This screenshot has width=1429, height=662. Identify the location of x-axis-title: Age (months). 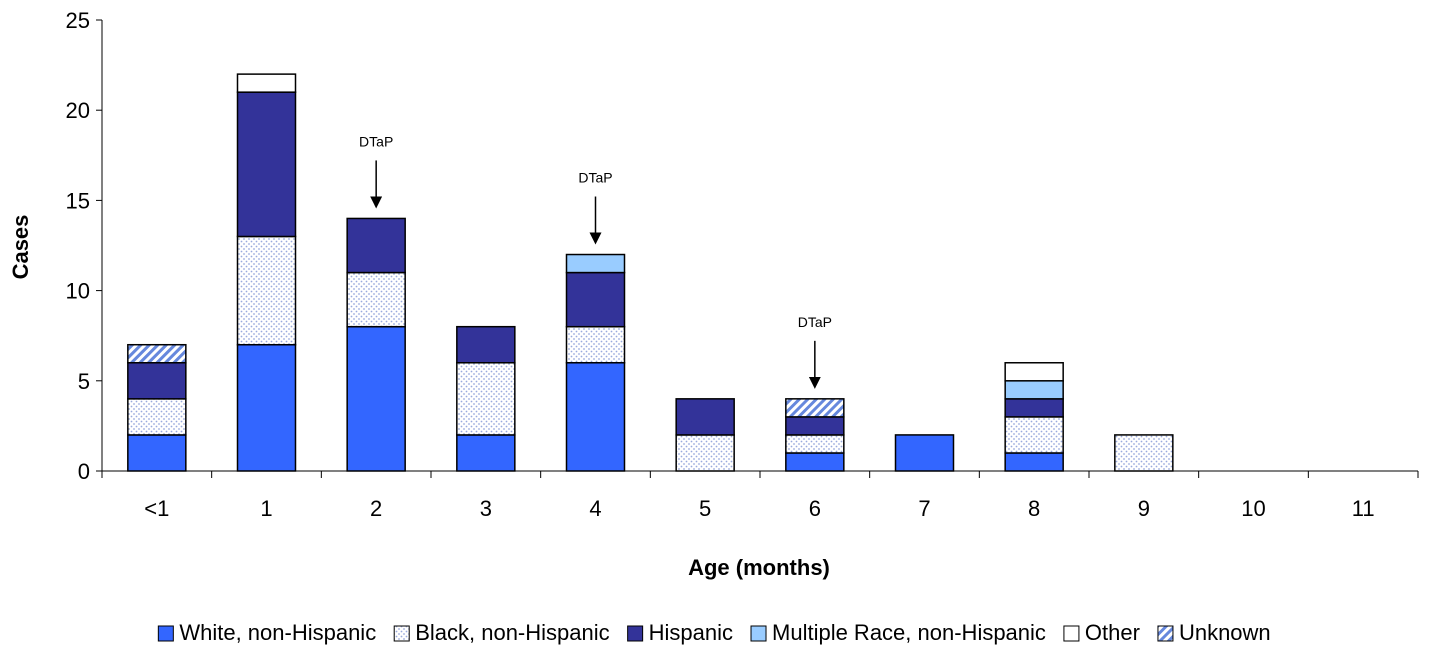
(759, 567).